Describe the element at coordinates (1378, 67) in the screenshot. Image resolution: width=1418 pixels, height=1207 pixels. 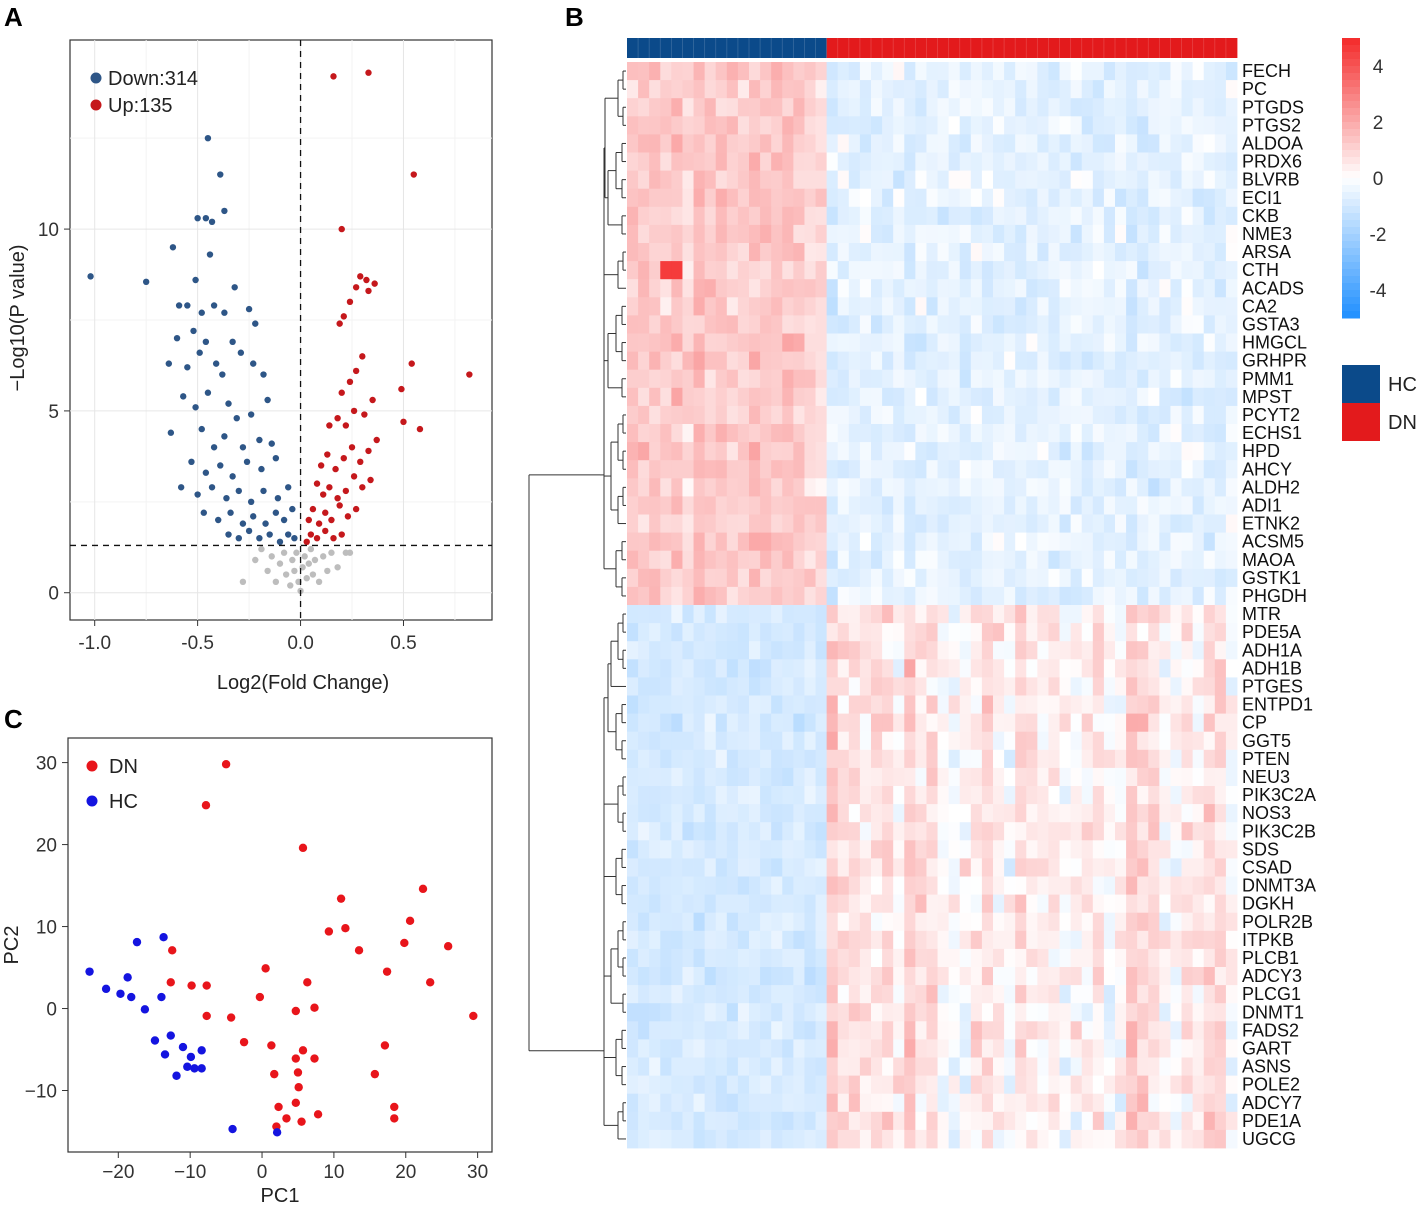
I see `color-scale-tick-label: 4` at that location.